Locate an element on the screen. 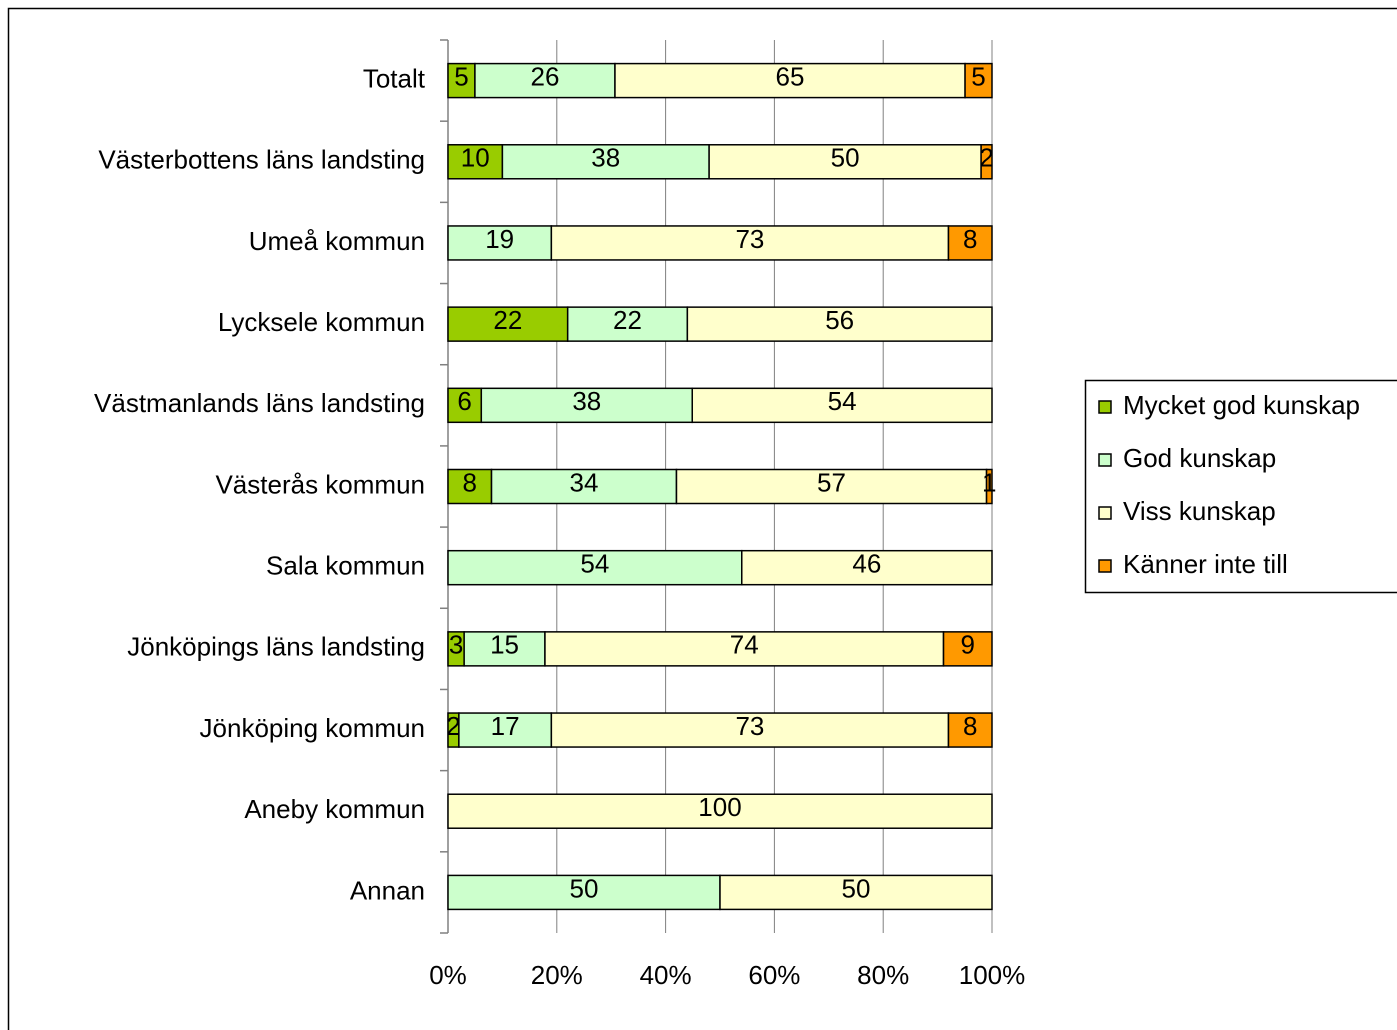  data-label: 65 is located at coordinates (790, 76).